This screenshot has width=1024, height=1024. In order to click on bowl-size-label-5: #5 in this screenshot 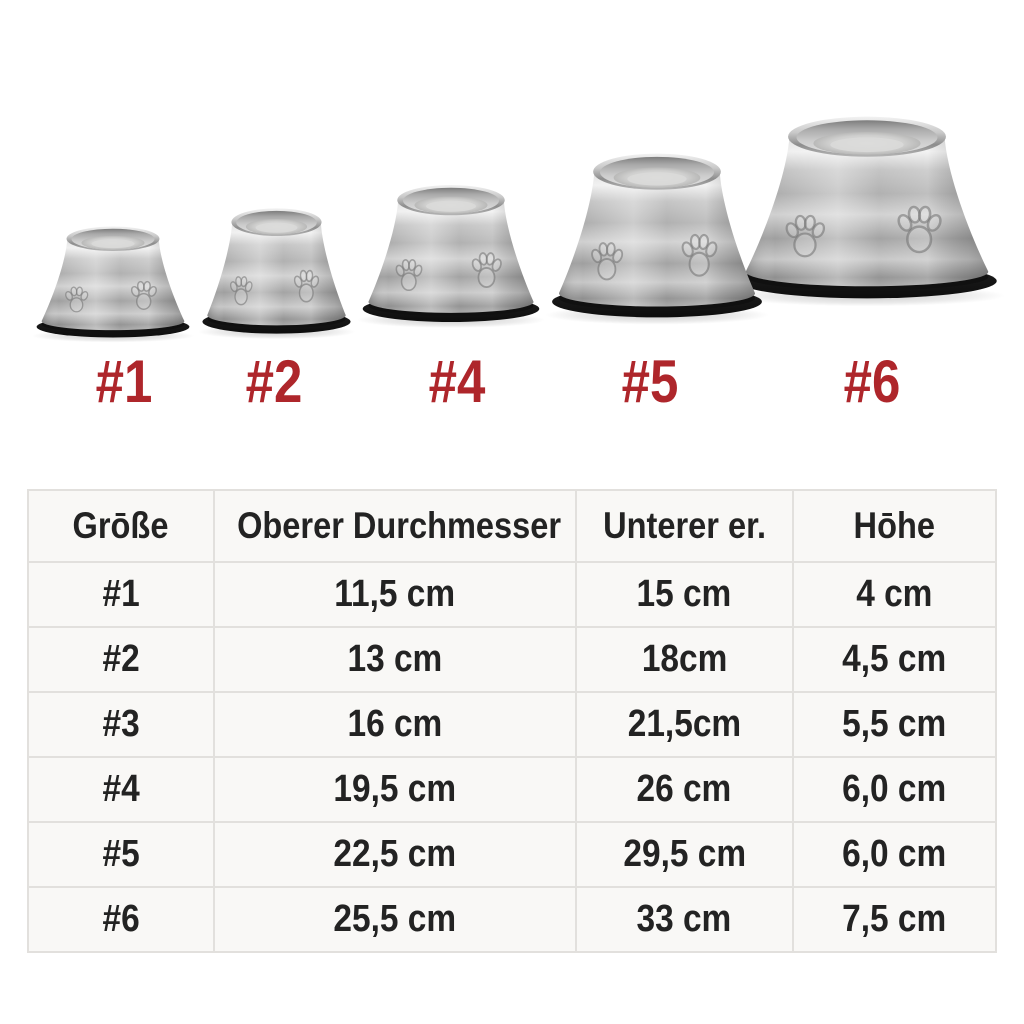, I will do `click(650, 381)`.